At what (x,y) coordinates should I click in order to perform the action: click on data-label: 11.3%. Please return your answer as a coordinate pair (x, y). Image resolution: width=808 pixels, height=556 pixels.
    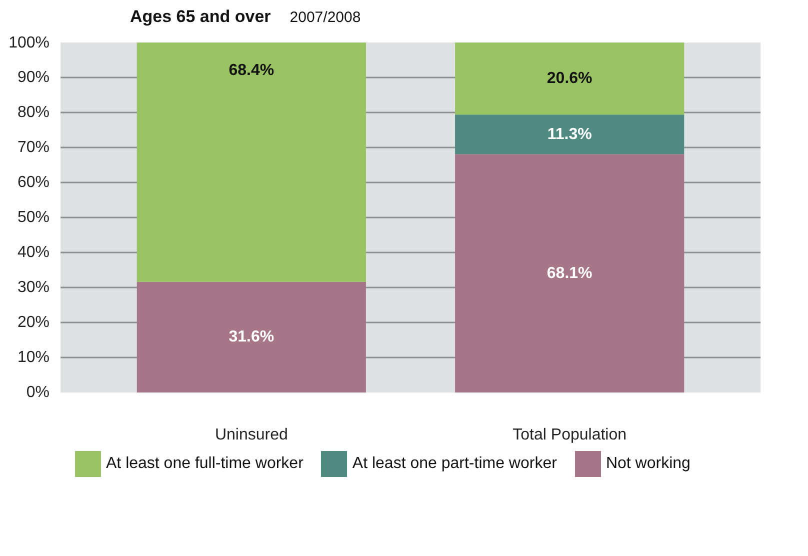
    Looking at the image, I should click on (569, 135).